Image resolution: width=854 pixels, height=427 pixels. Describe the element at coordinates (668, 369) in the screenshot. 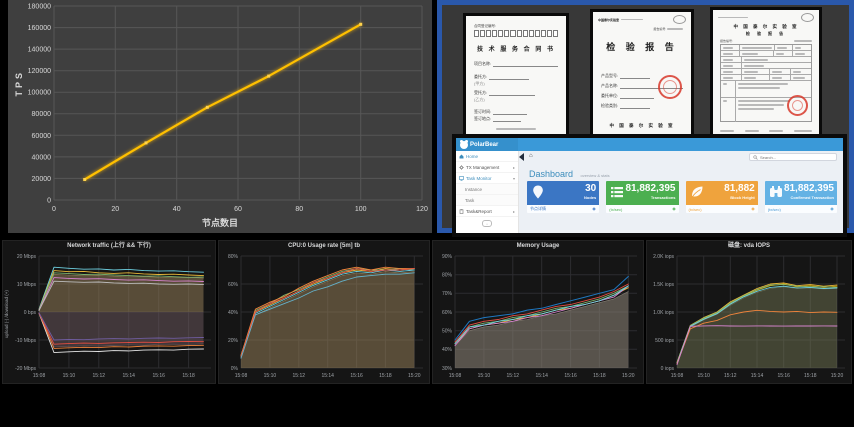

I see `svg-text: 0 iops` at that location.